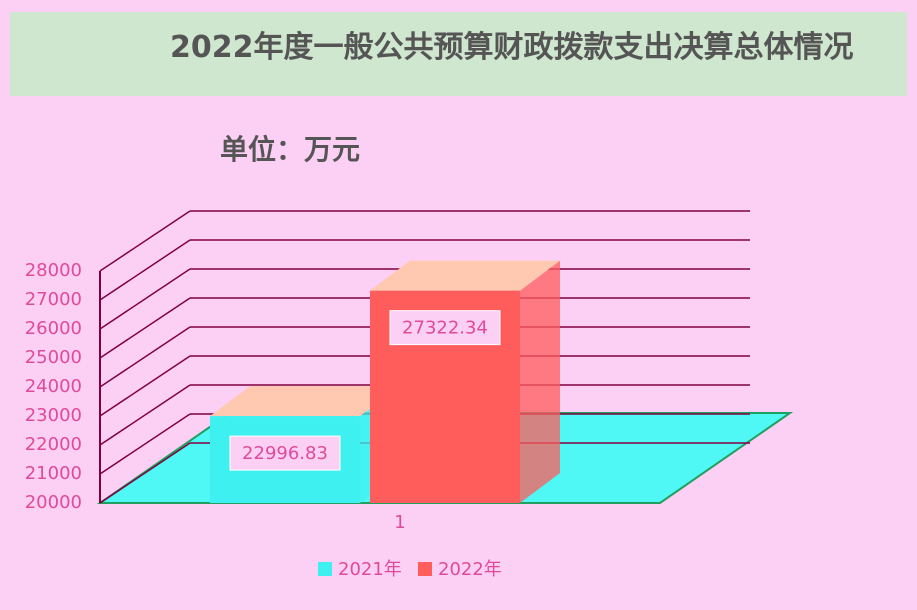  What do you see at coordinates (512, 47) in the screenshot?
I see `chart-title: 2022年度一般公共预算财政拨款支出决算总体情况` at bounding box center [512, 47].